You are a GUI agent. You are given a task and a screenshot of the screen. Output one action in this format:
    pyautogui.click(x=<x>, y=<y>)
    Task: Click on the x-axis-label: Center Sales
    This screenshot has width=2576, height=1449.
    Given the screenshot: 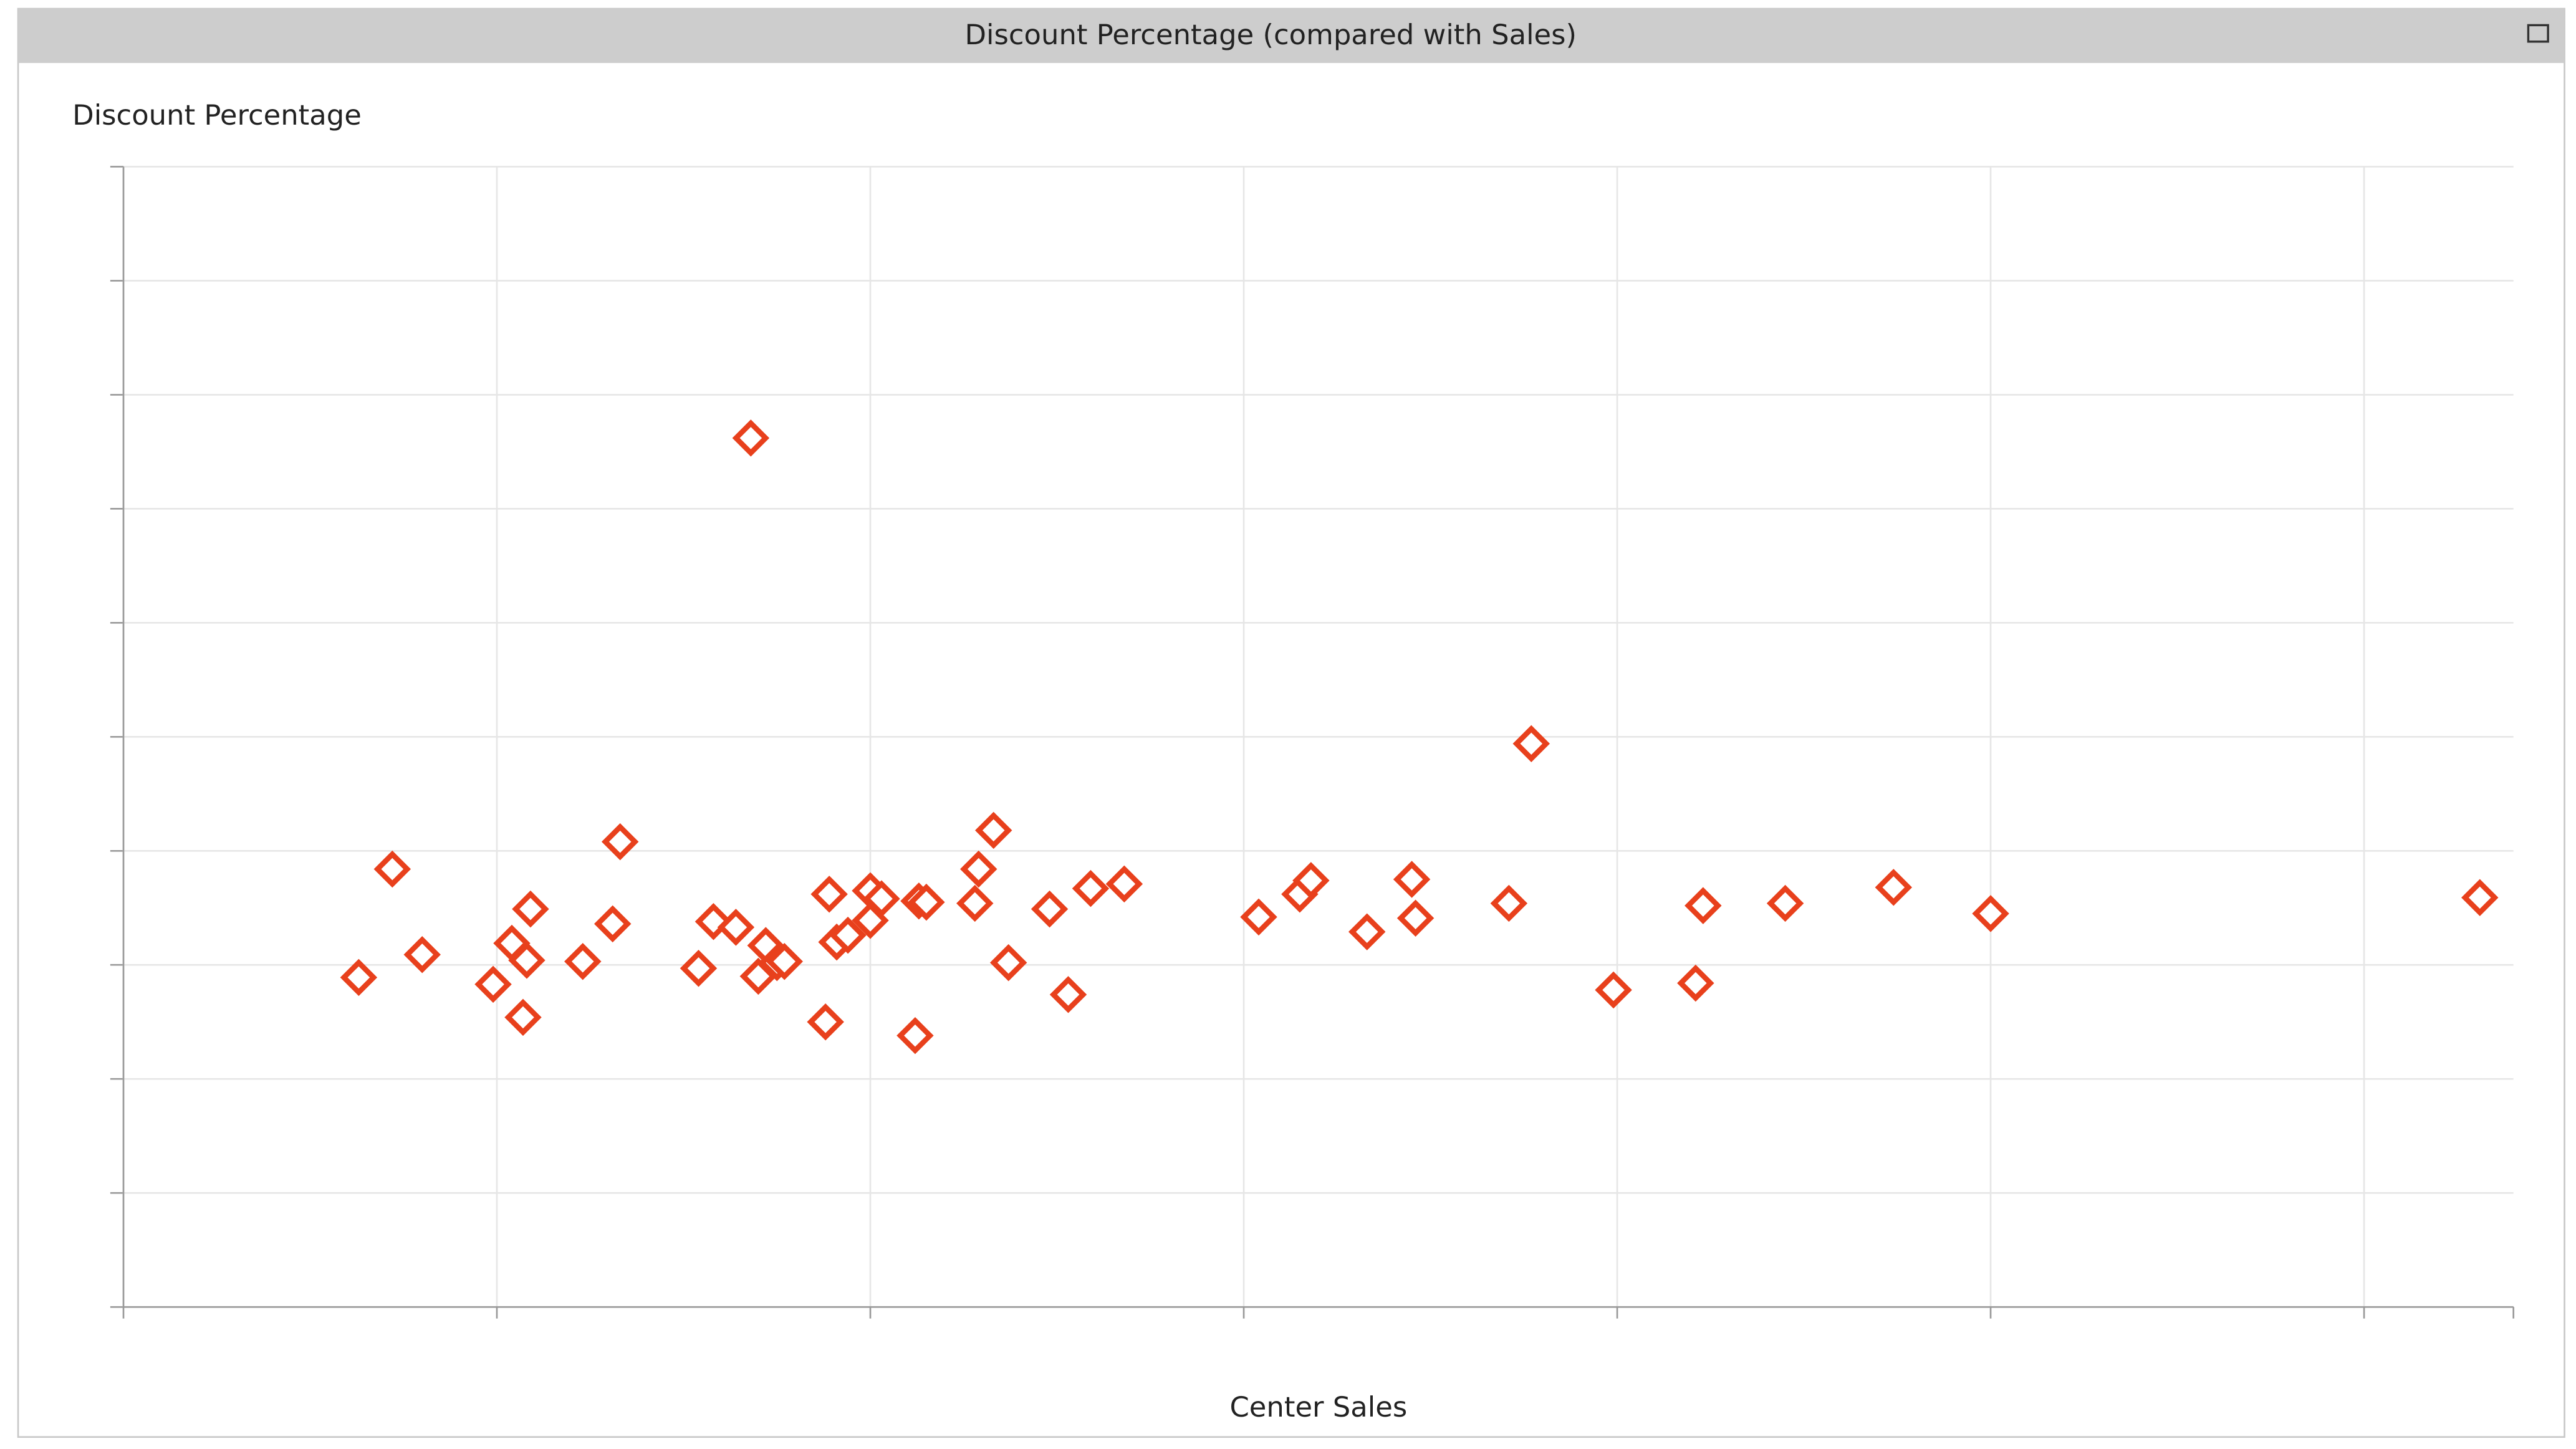 What is the action you would take?
    pyautogui.click(x=1318, y=1406)
    